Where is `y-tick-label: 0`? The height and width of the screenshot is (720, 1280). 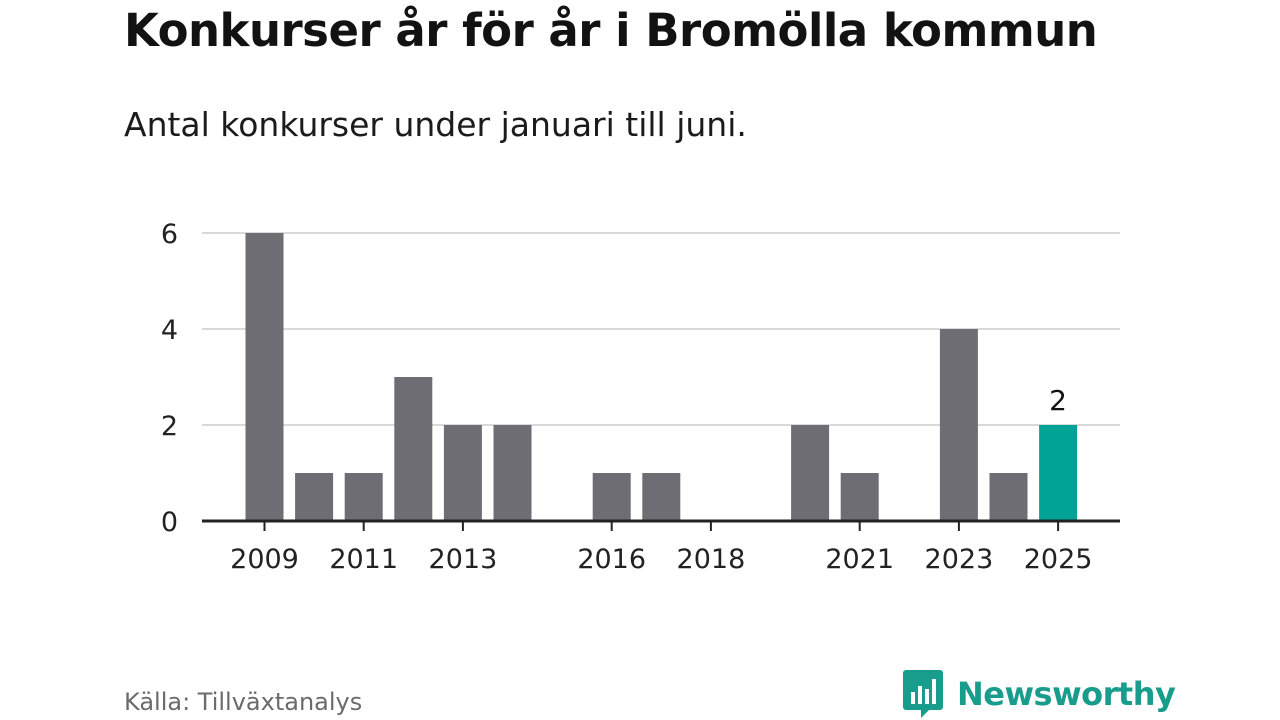
y-tick-label: 0 is located at coordinates (169, 522).